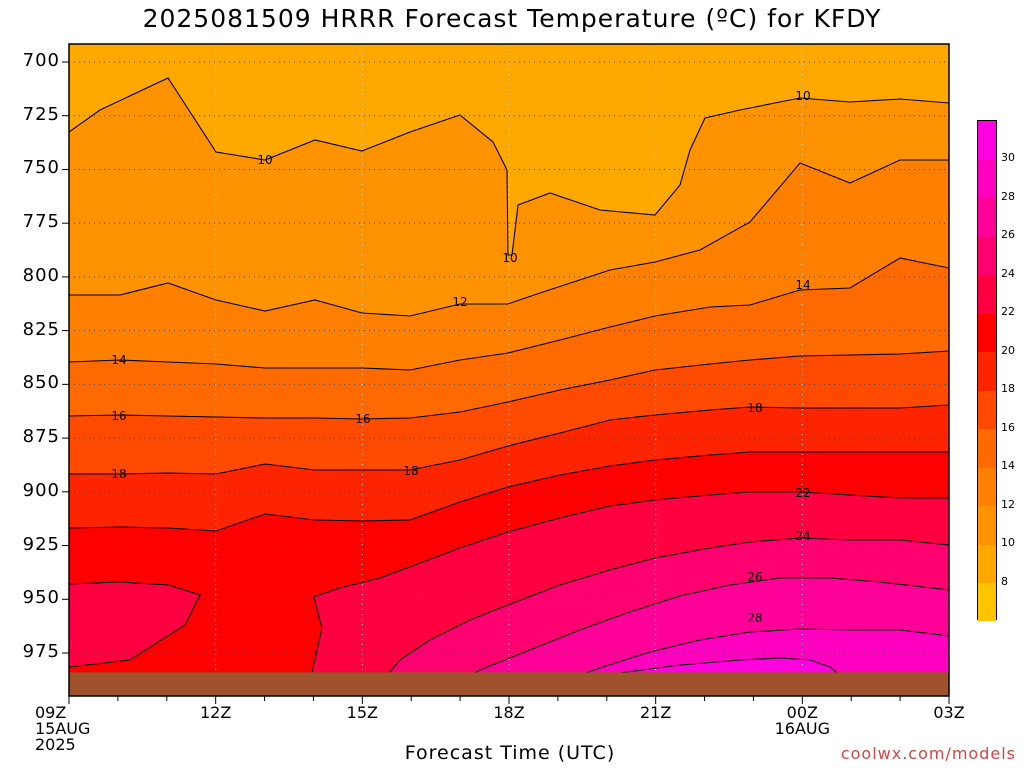 This screenshot has width=1024, height=768. Describe the element at coordinates (509, 684) in the screenshot. I see `ground-surface` at that location.